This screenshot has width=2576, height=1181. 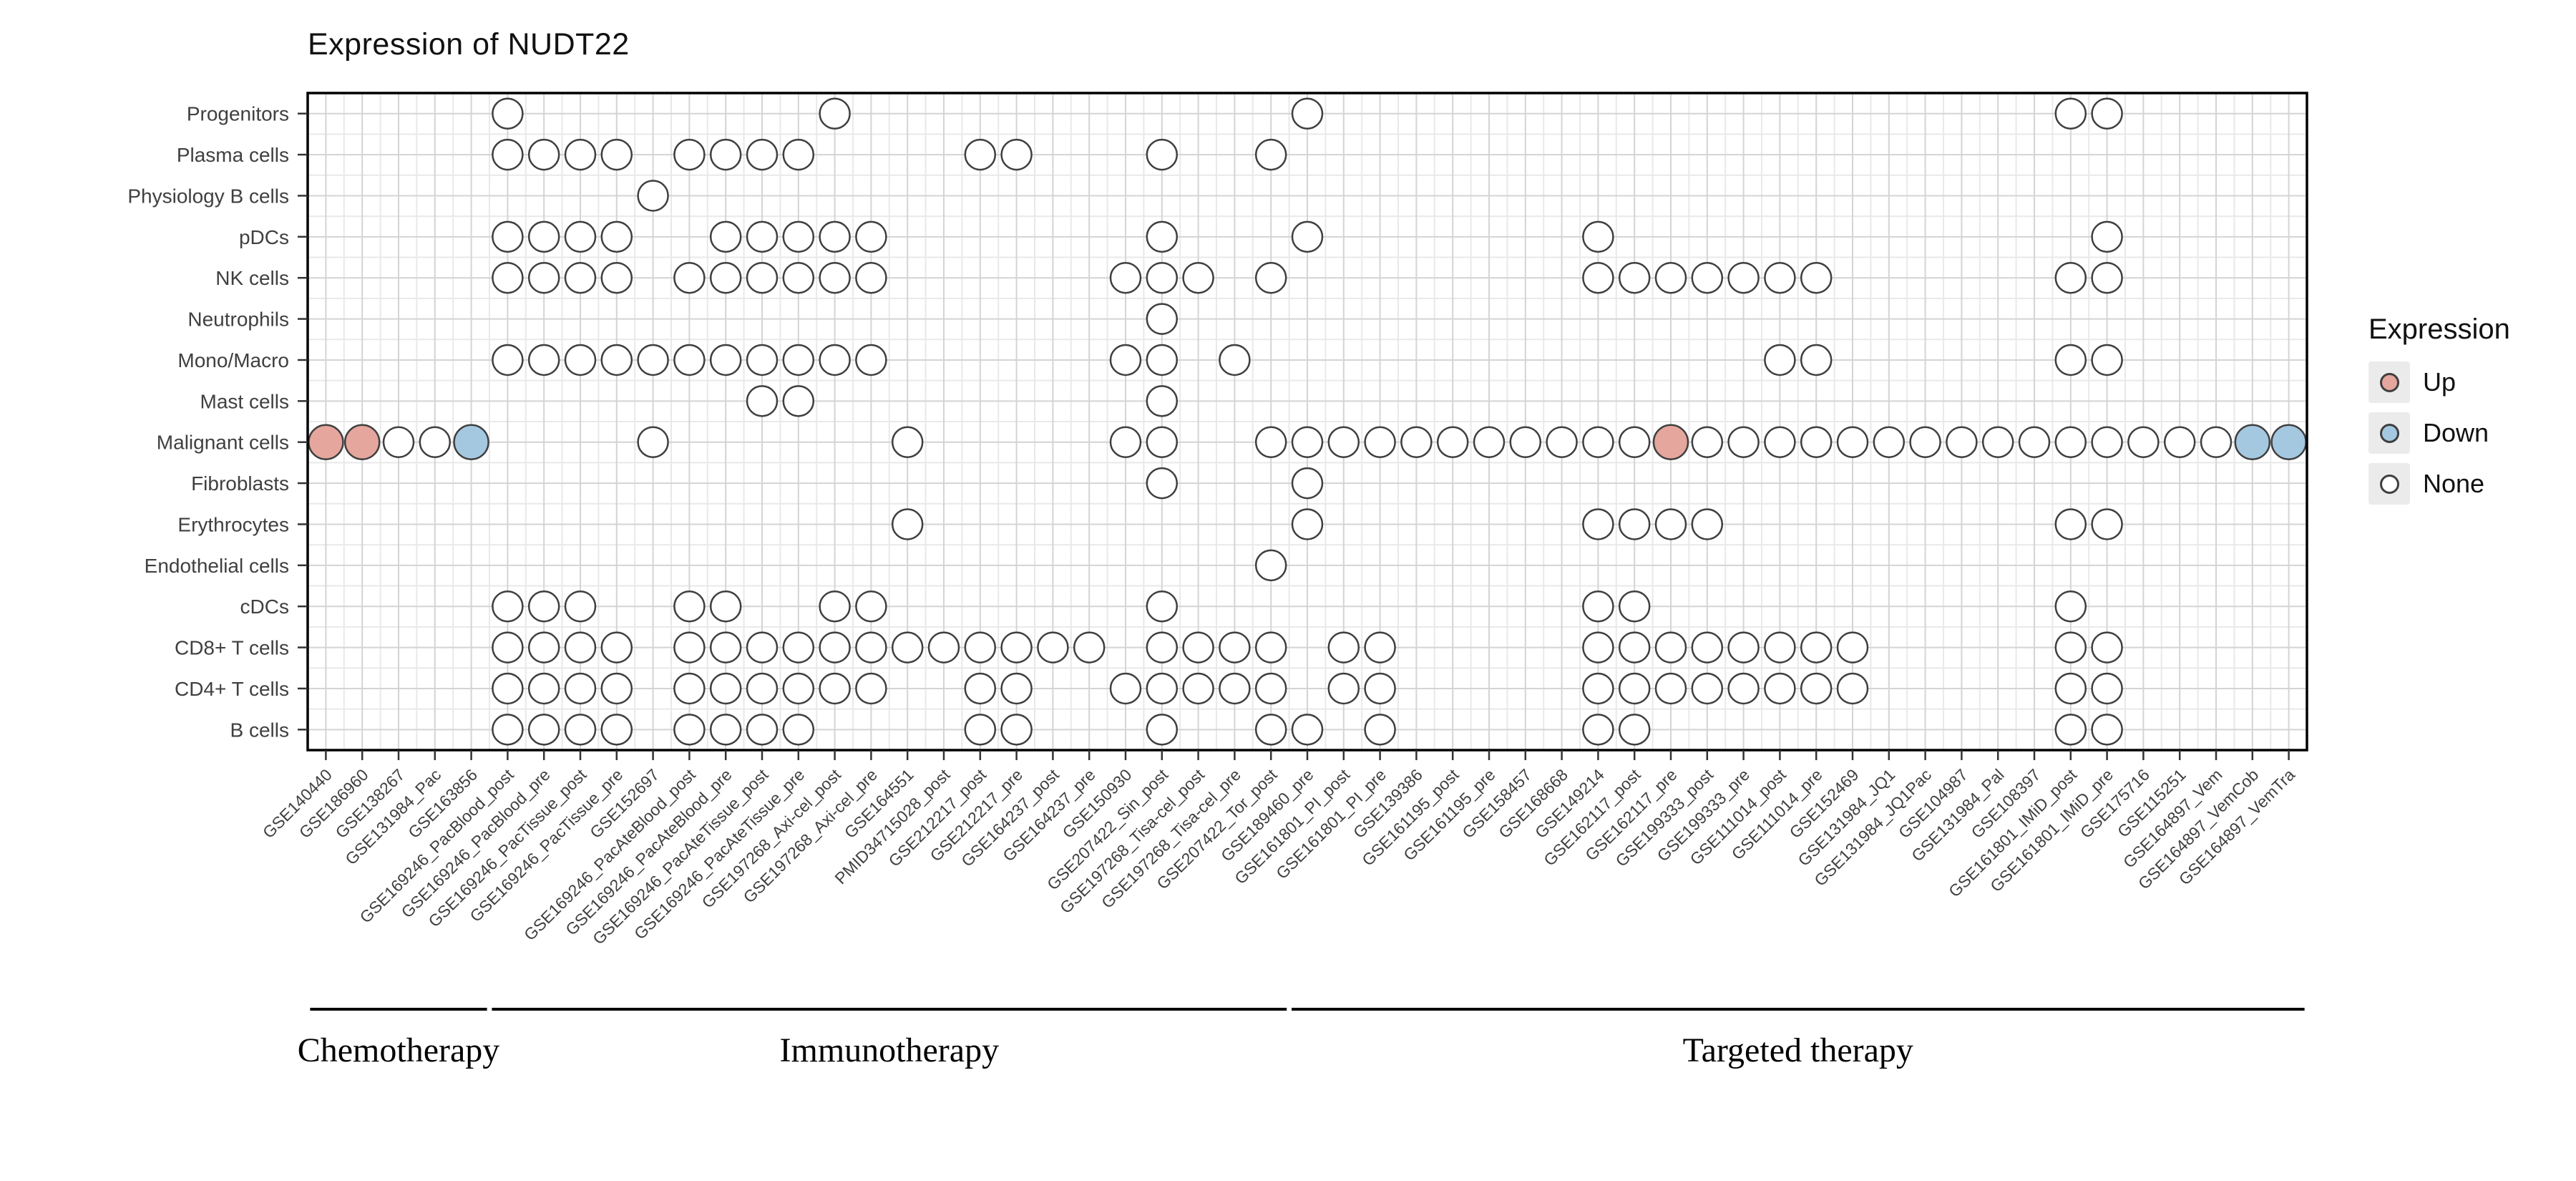 What do you see at coordinates (2439, 329) in the screenshot?
I see `legend-title: Expression` at bounding box center [2439, 329].